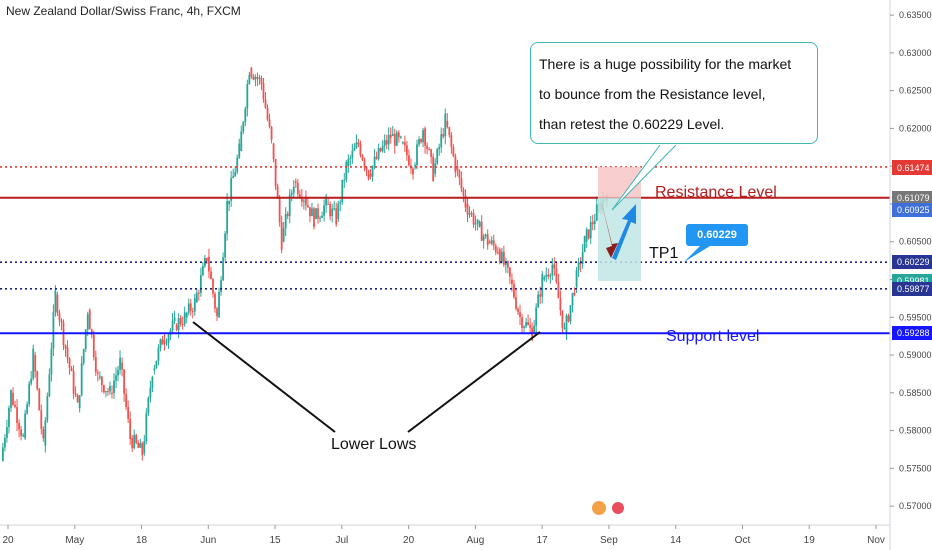 This screenshot has height=550, width=932. Describe the element at coordinates (915, 317) in the screenshot. I see `y-tick-label: 0.59500` at that location.